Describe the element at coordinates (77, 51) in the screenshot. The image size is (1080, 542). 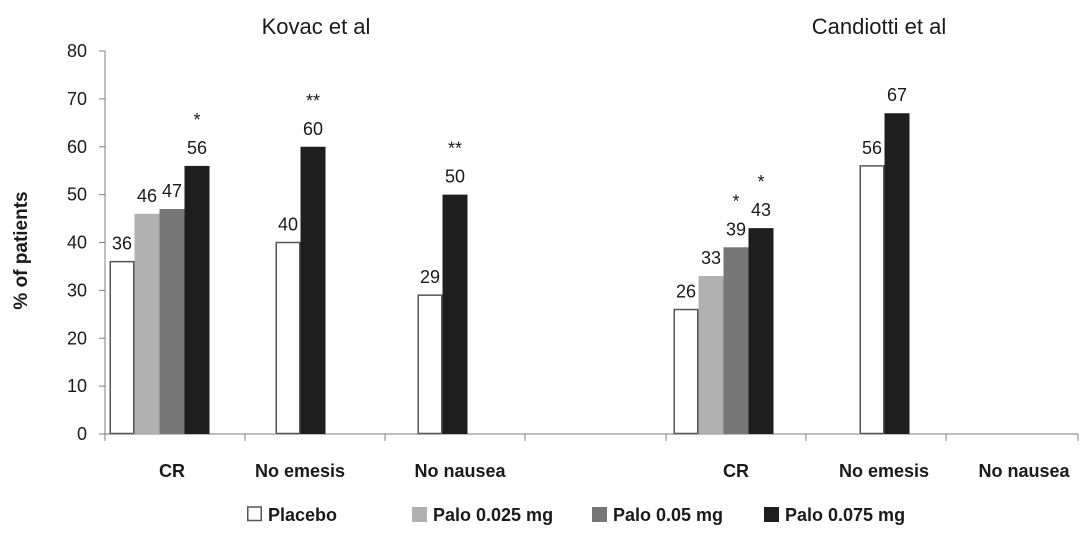
I see `y-tick-label-80: 80` at that location.